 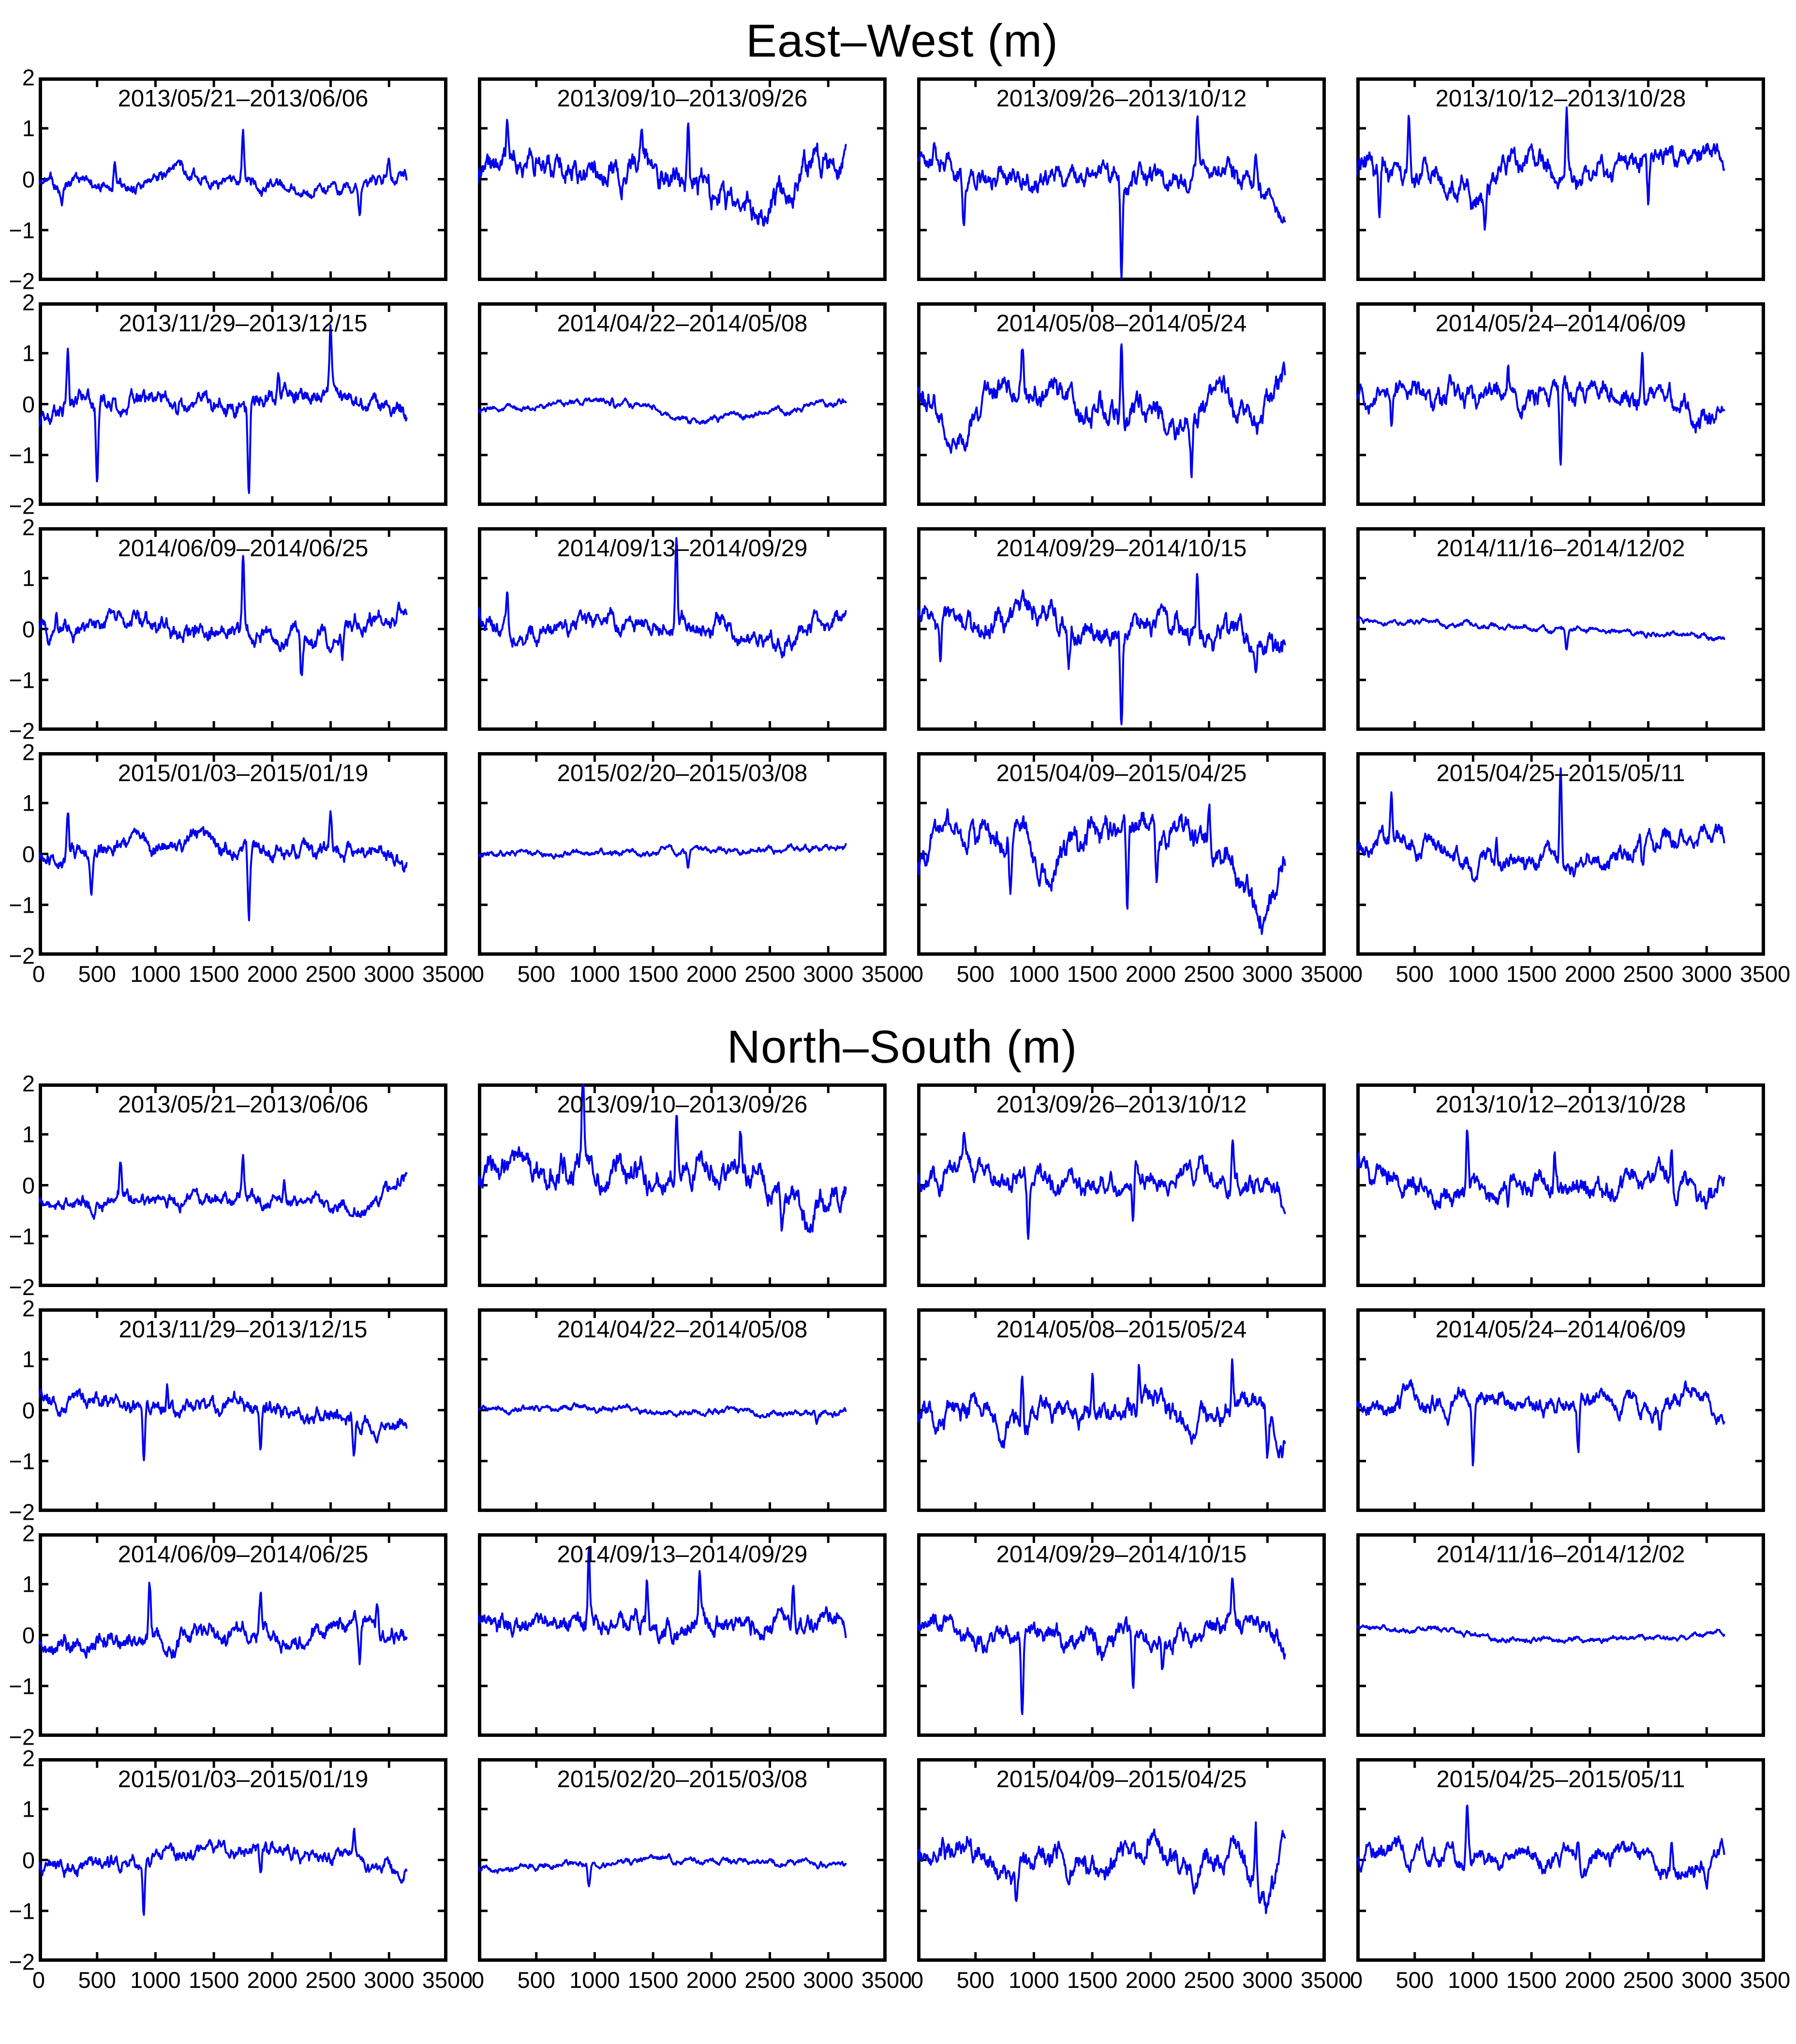 I want to click on panel-title: 2014/09/29–2014/10/15, so click(x=1121, y=1554).